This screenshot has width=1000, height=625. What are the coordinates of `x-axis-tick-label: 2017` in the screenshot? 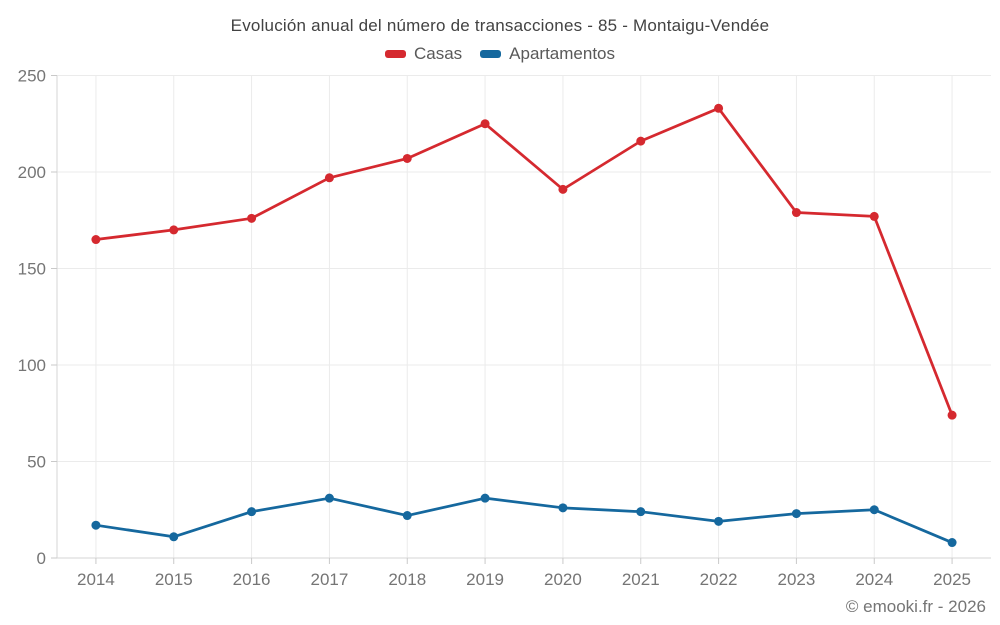 It's located at (330, 579).